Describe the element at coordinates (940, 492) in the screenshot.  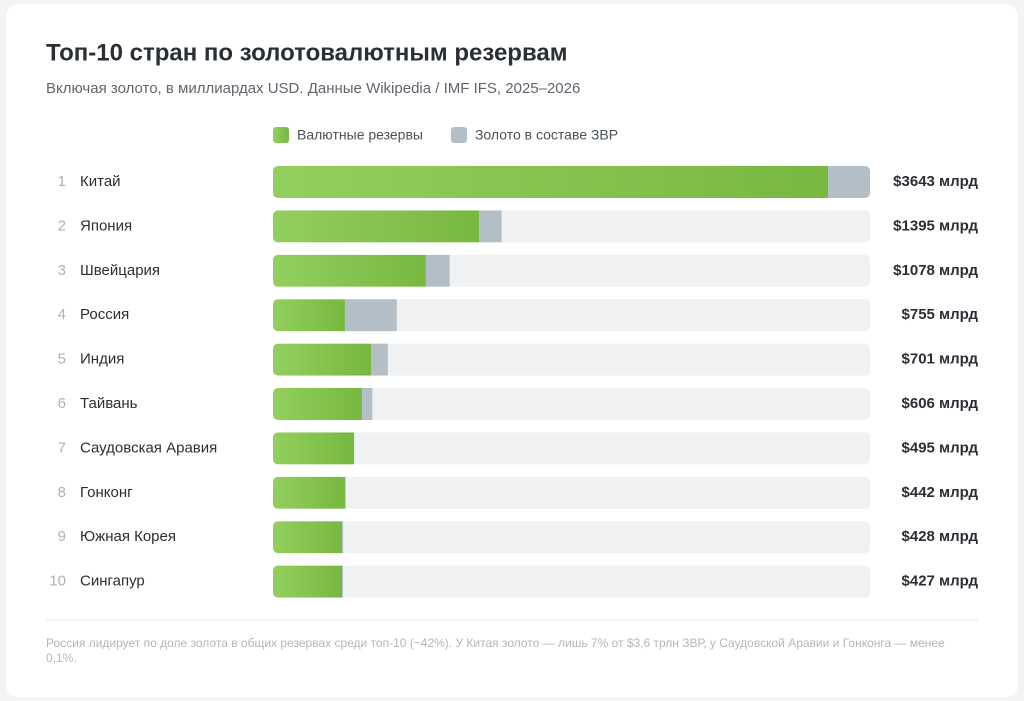
I see `value-label: $442 млрд` at that location.